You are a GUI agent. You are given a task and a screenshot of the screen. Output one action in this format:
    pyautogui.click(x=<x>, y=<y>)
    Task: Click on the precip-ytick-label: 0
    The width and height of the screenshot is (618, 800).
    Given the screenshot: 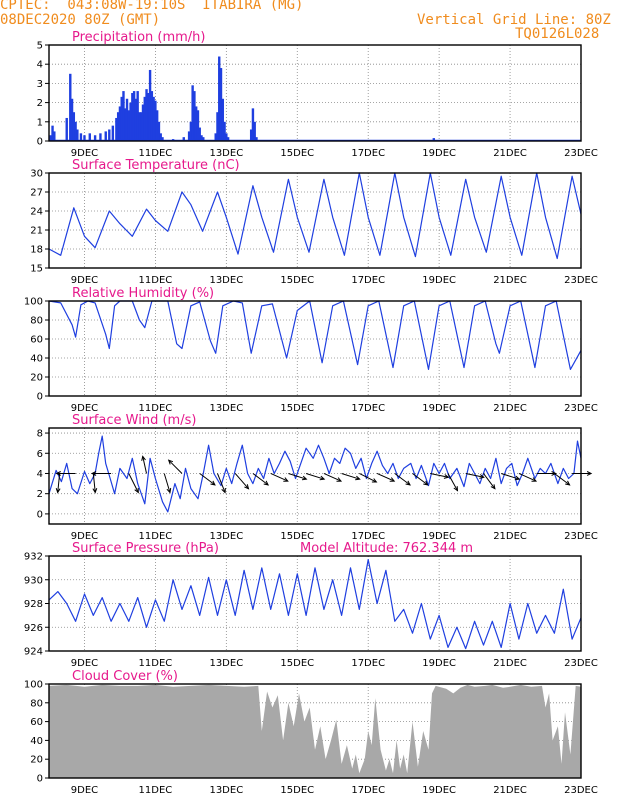 What is the action you would take?
    pyautogui.click(x=40, y=142)
    